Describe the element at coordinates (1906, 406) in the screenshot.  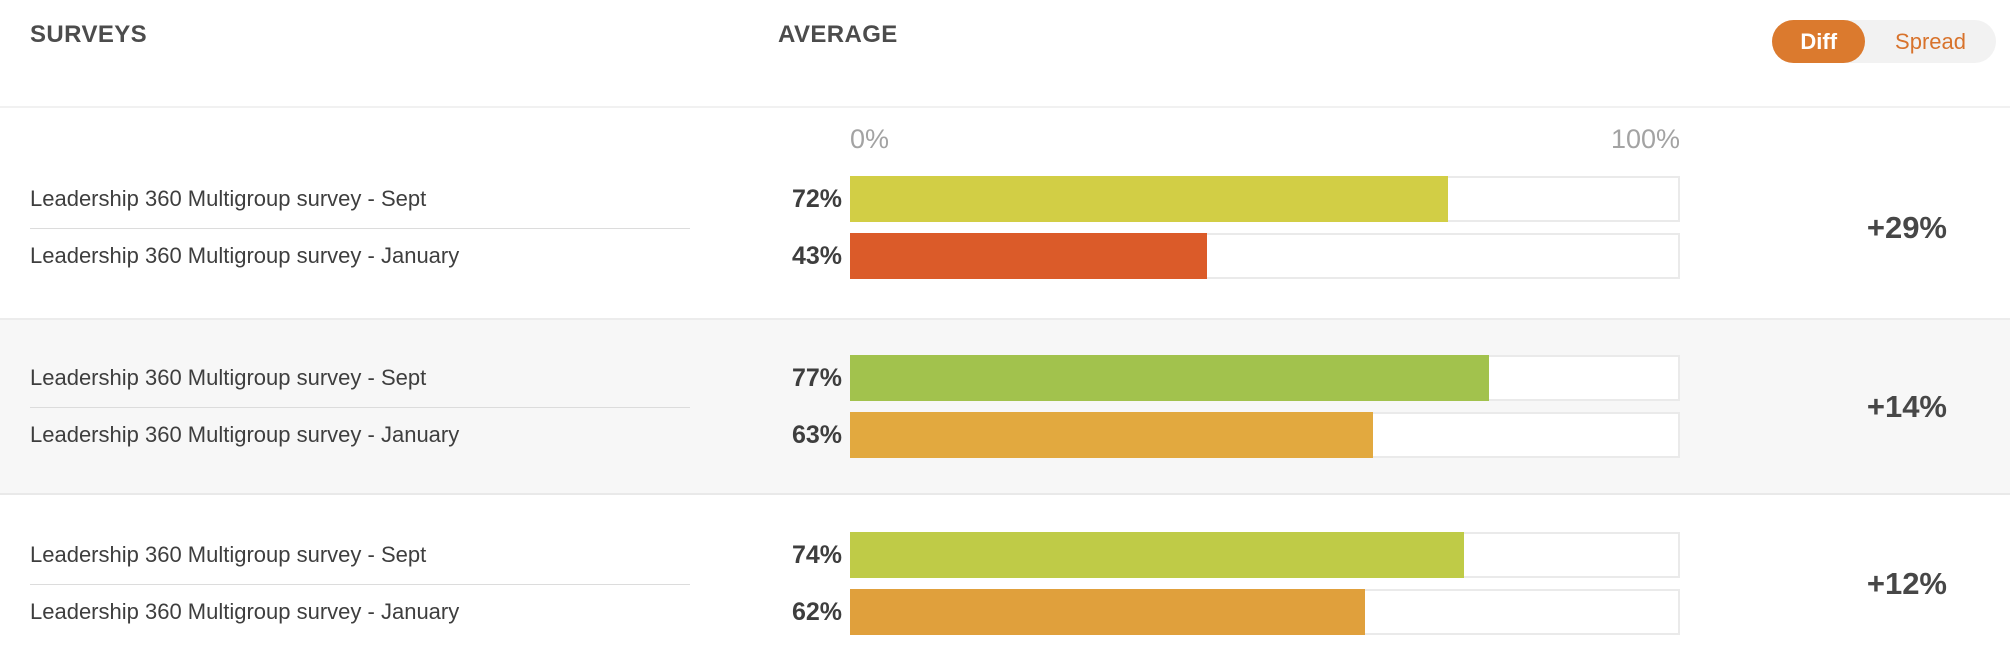
I see `diff-value: +14%` at that location.